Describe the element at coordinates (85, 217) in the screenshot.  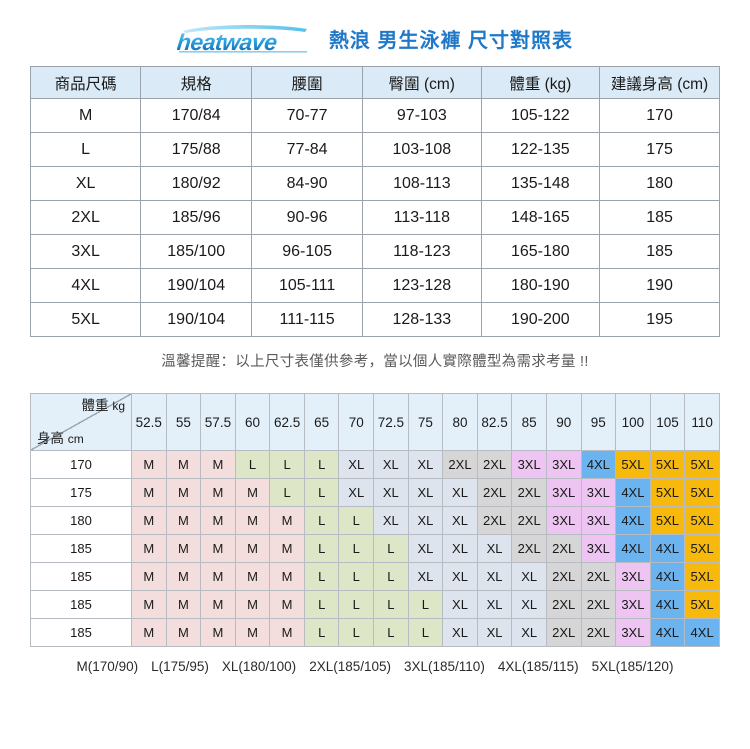
I see `spec-cell: 2XL` at that location.